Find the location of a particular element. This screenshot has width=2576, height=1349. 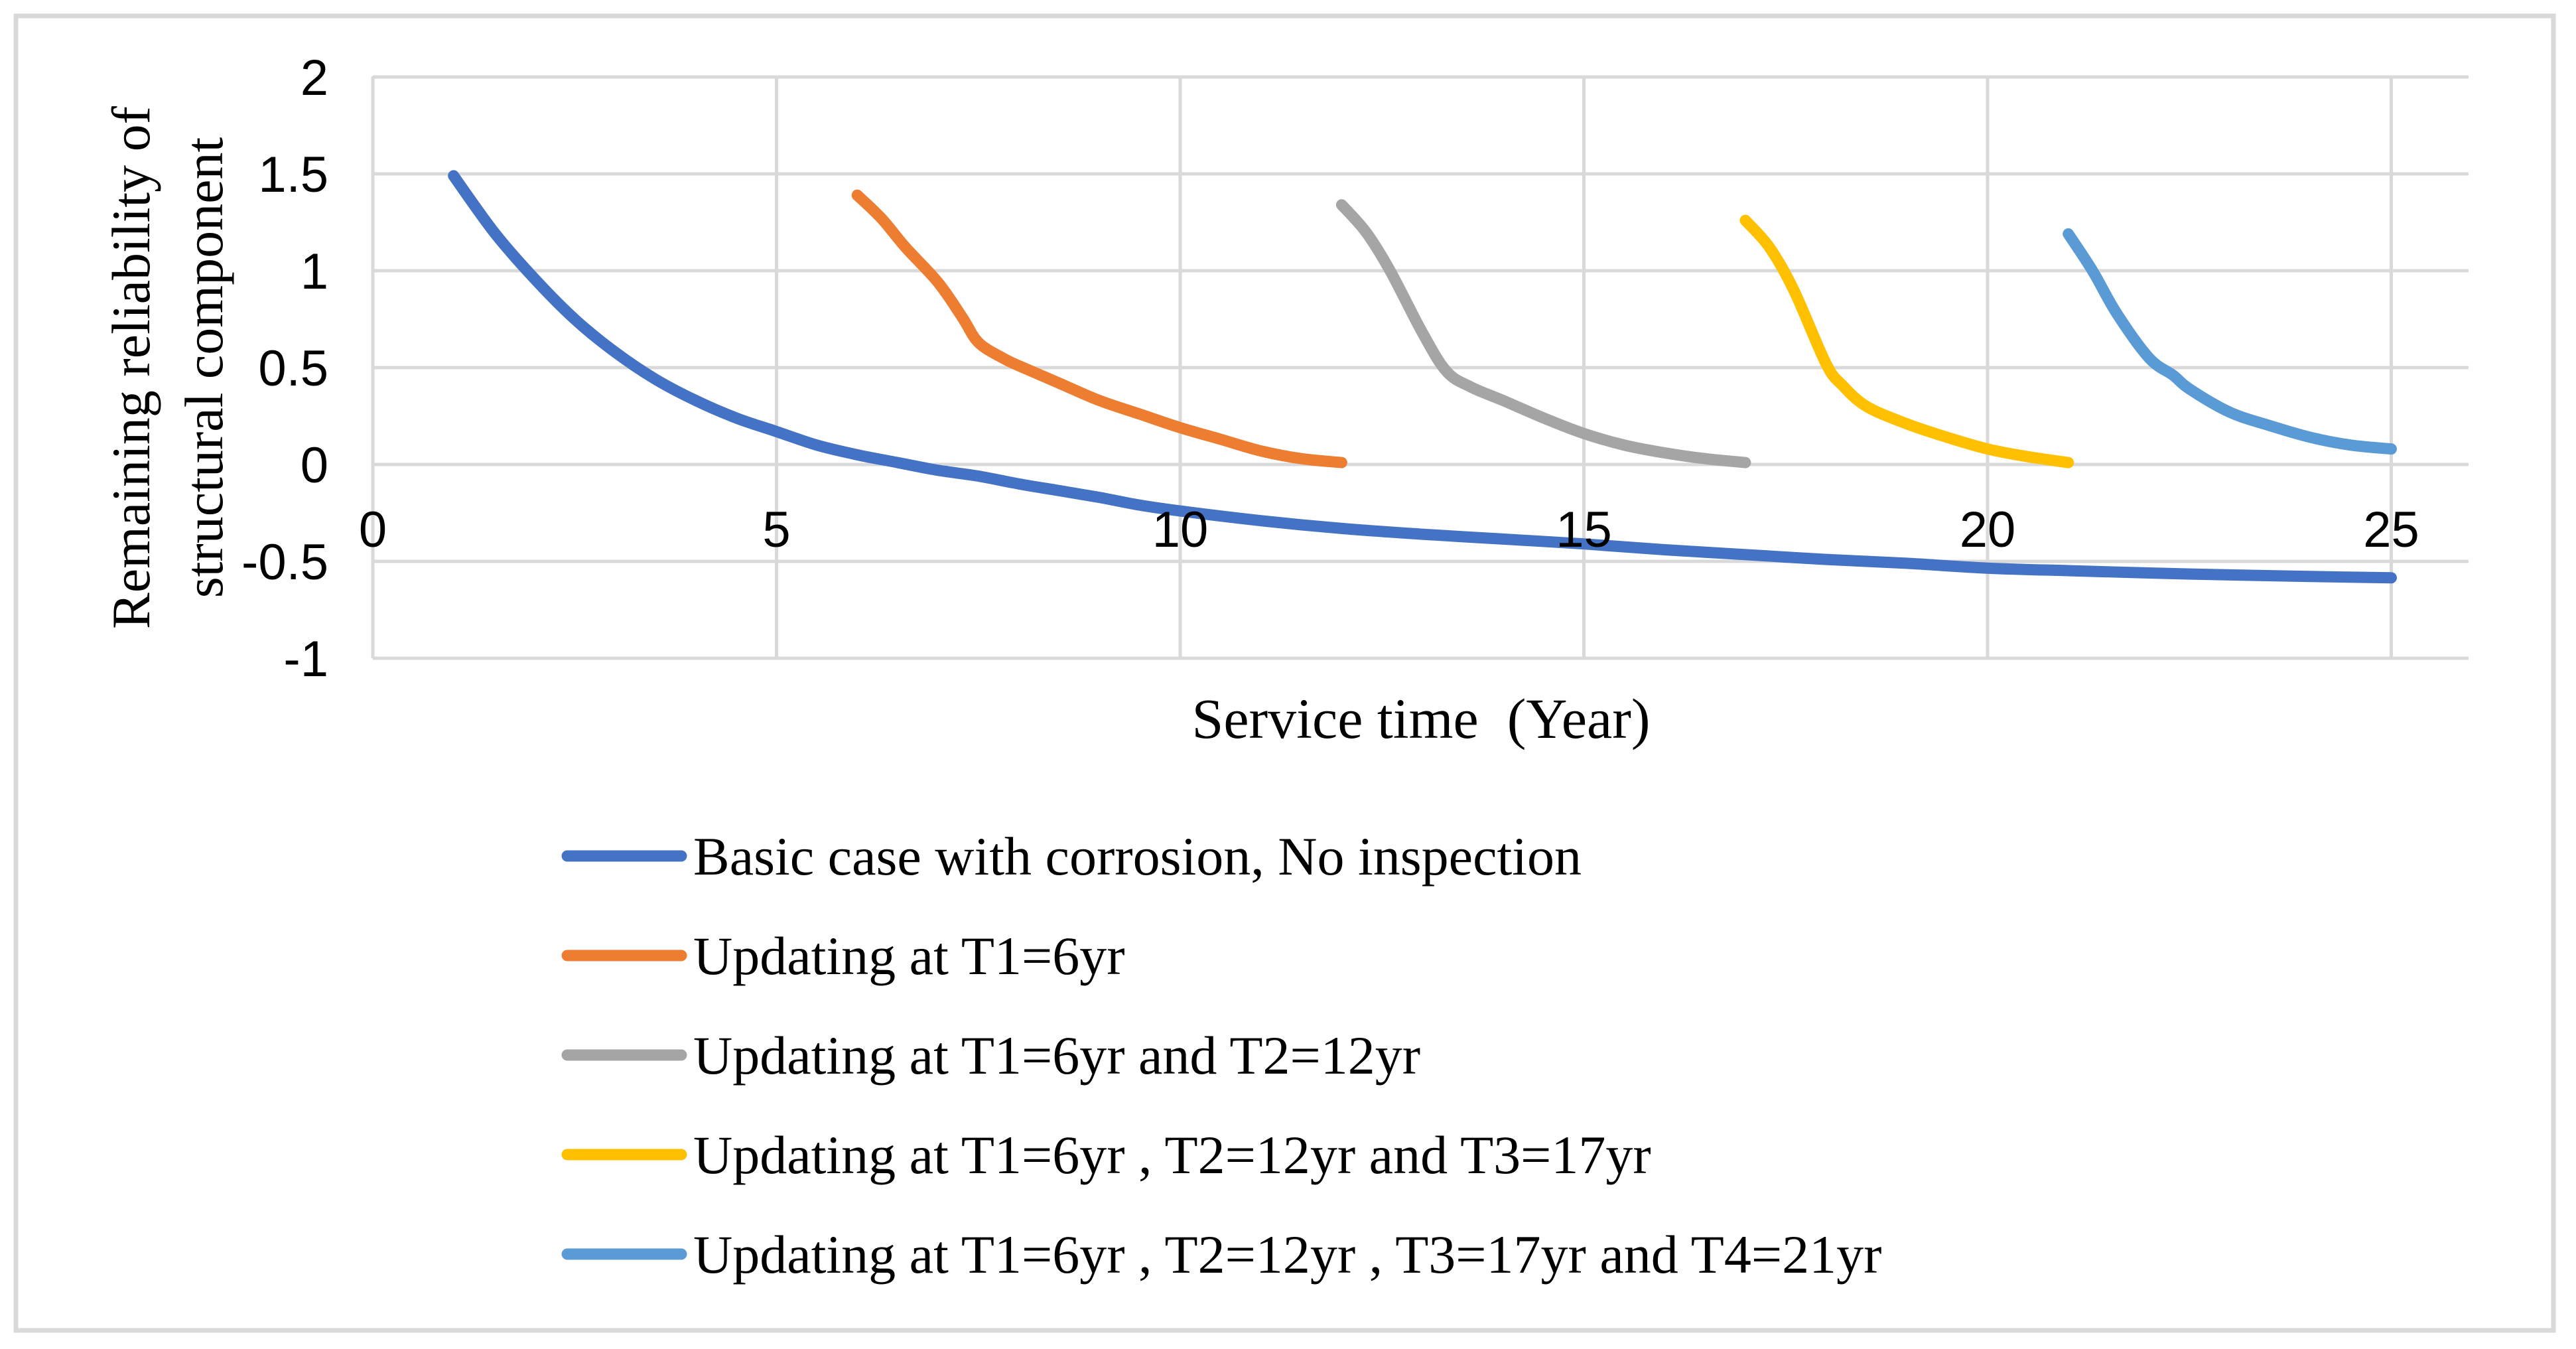

x-axis-title: Service time (Year) is located at coordinates (1421, 718).